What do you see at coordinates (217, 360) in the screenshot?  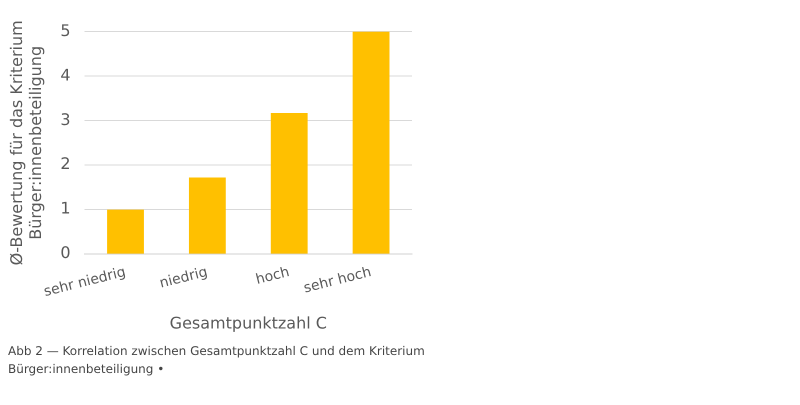 I see `caption: Abb 2 — Korrelation zwischen Gesamtpunktzahl C und dem Kriterium Bürger:innenbeteiligung •` at bounding box center [217, 360].